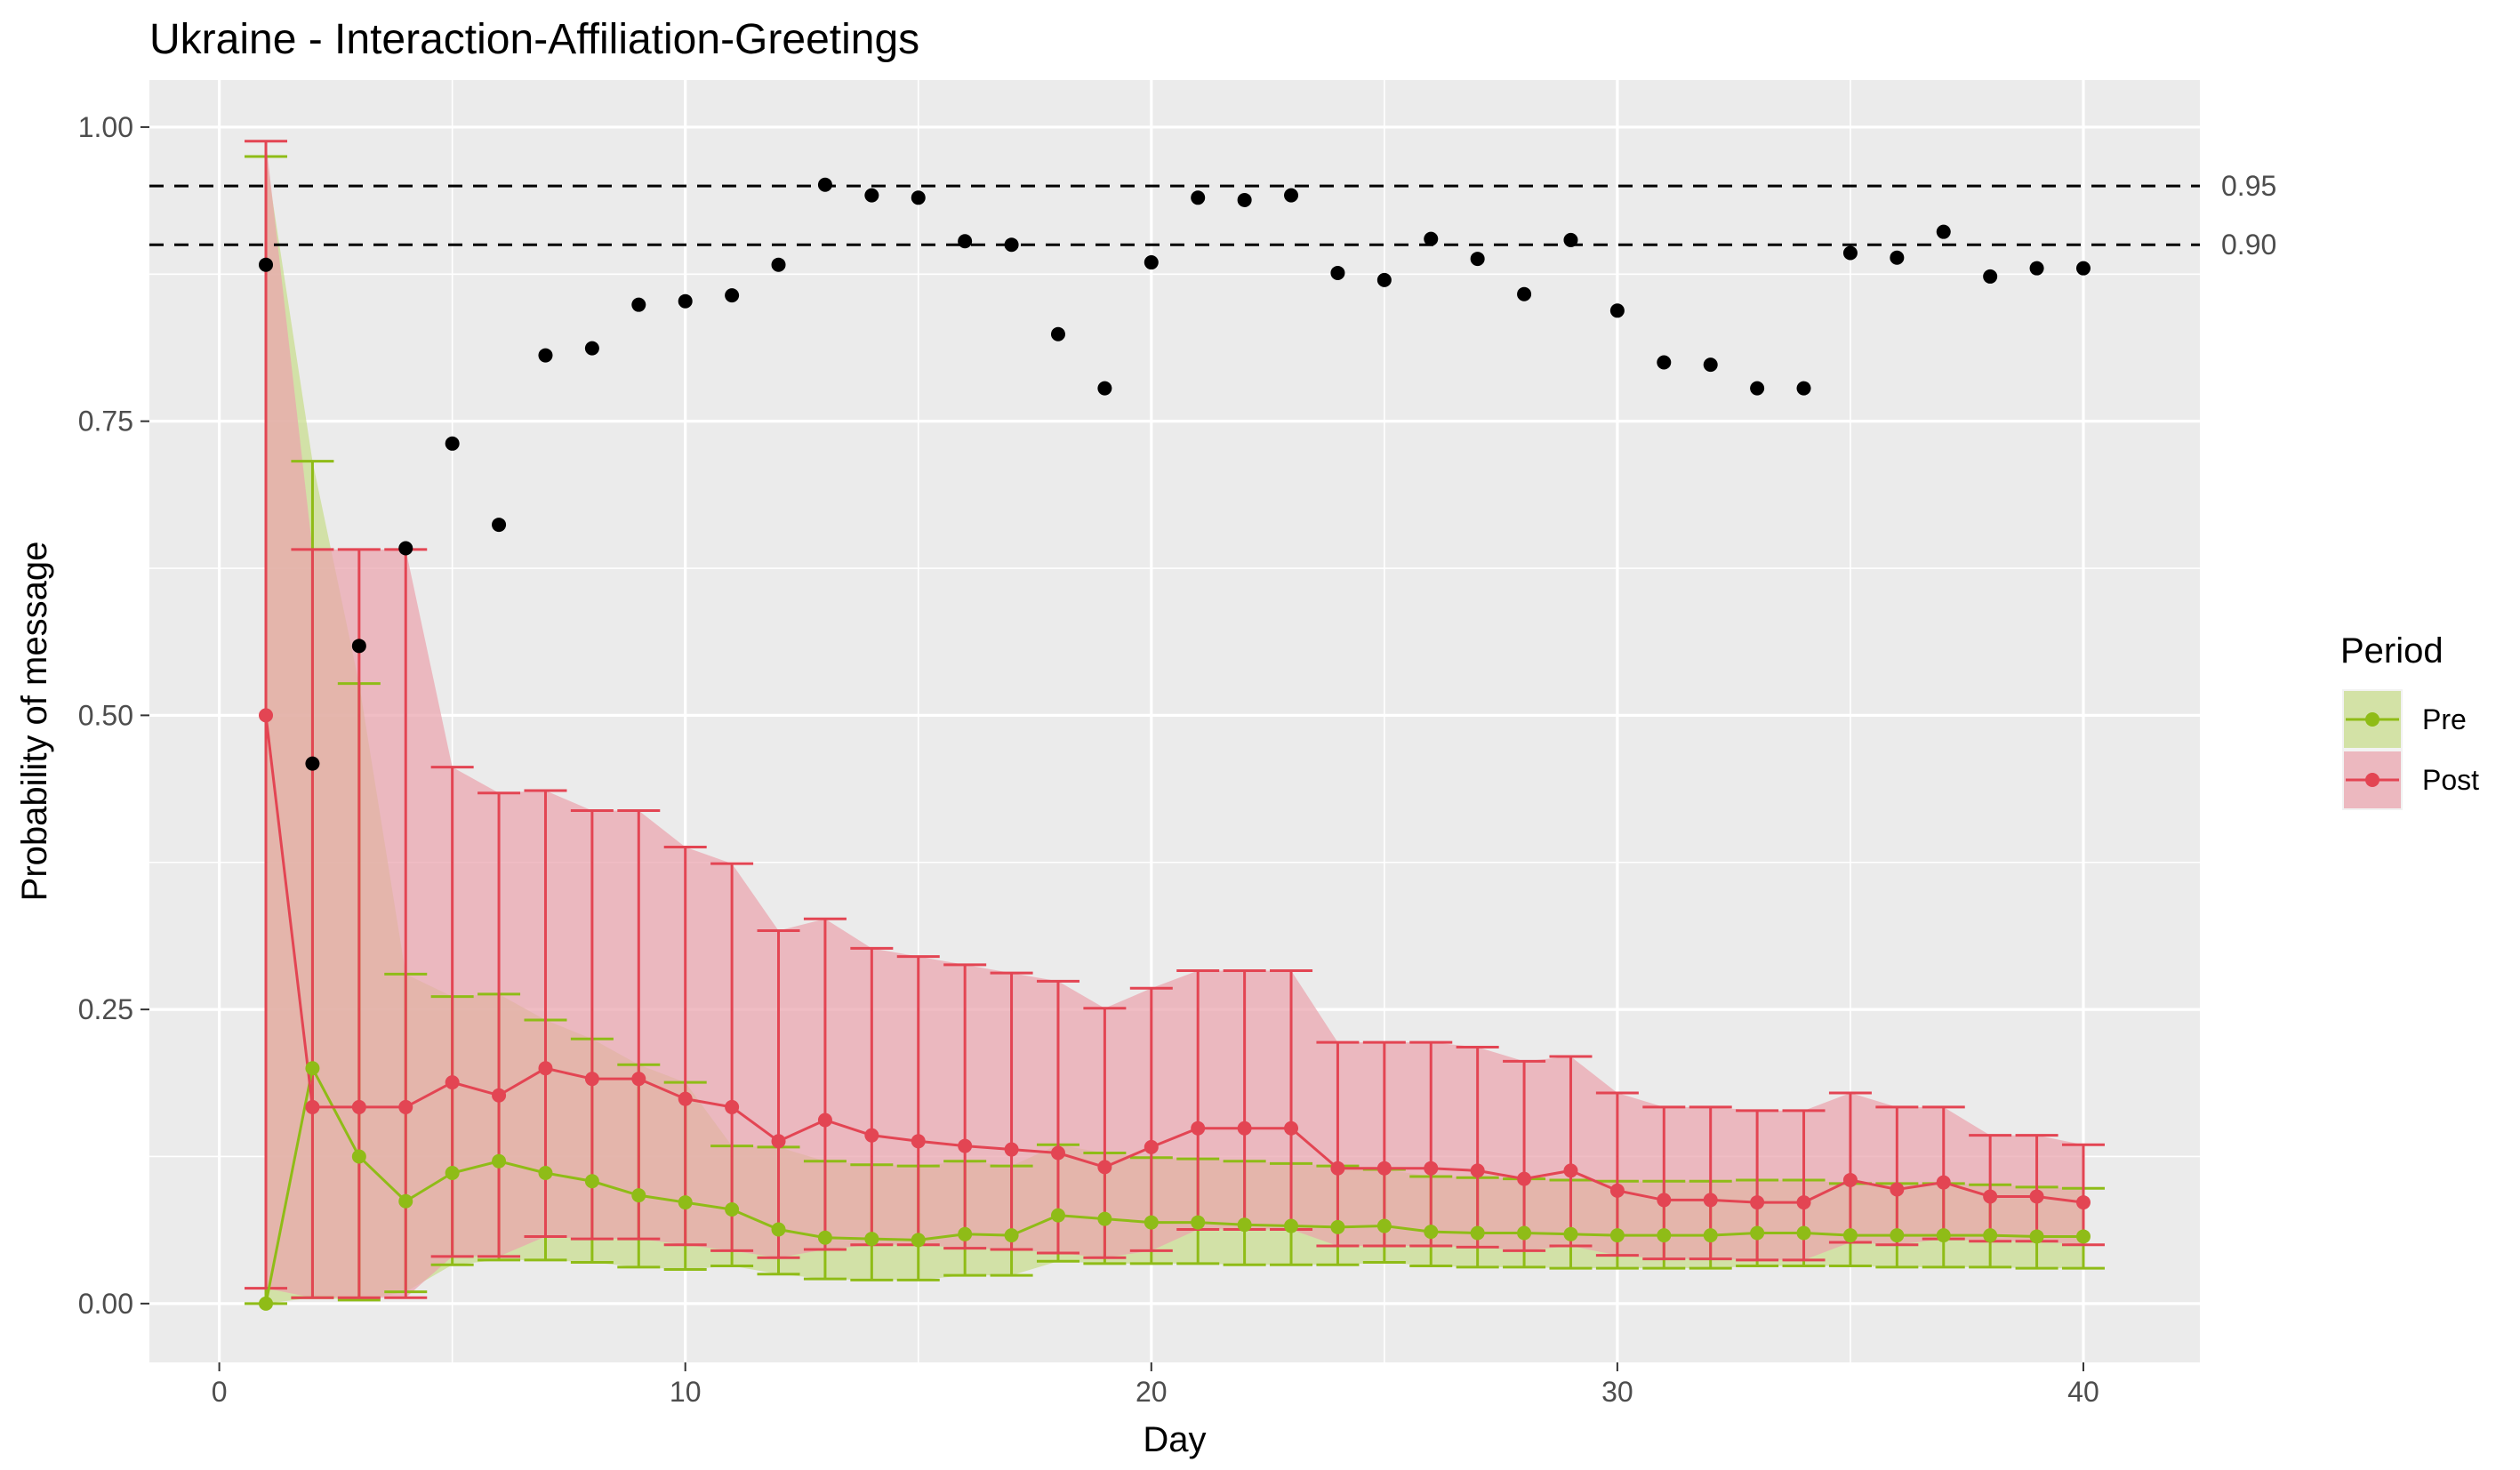 The image size is (2520, 1470). I want to click on y-tick-label: 0.75, so click(105, 422).